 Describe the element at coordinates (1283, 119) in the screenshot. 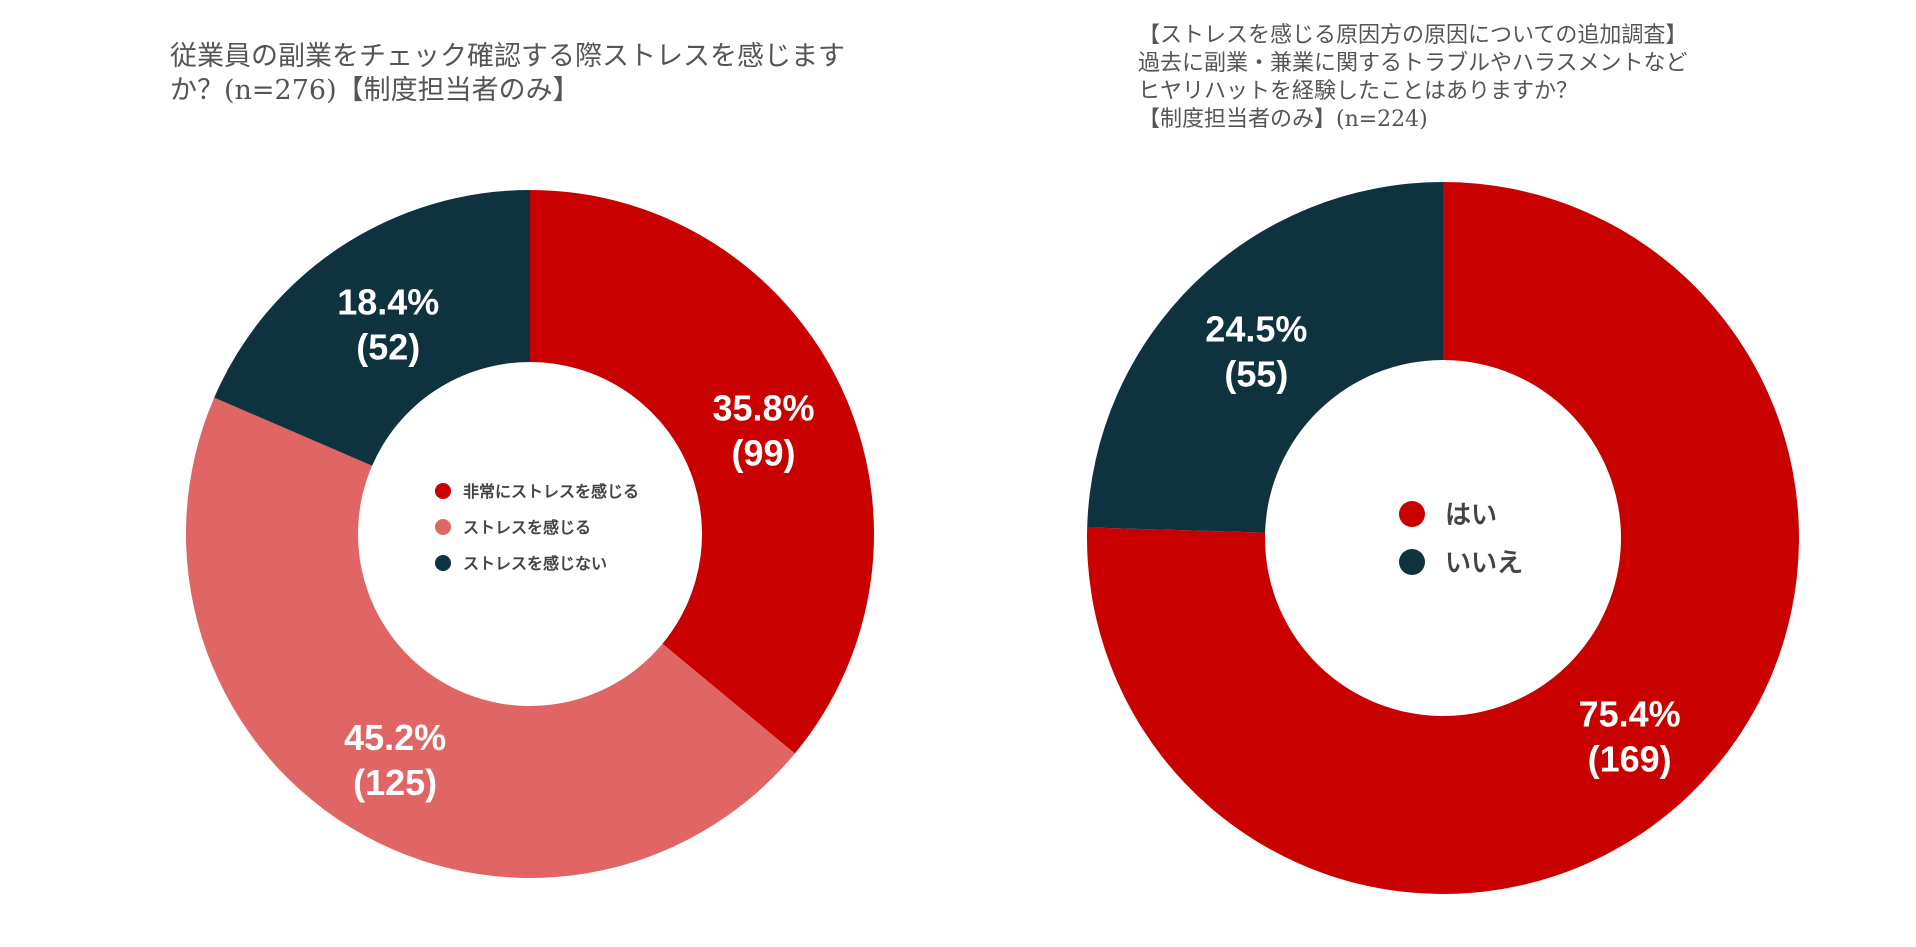

I see `chart-title-right-line-4: 【制度担当者のみ】(n=224)` at that location.